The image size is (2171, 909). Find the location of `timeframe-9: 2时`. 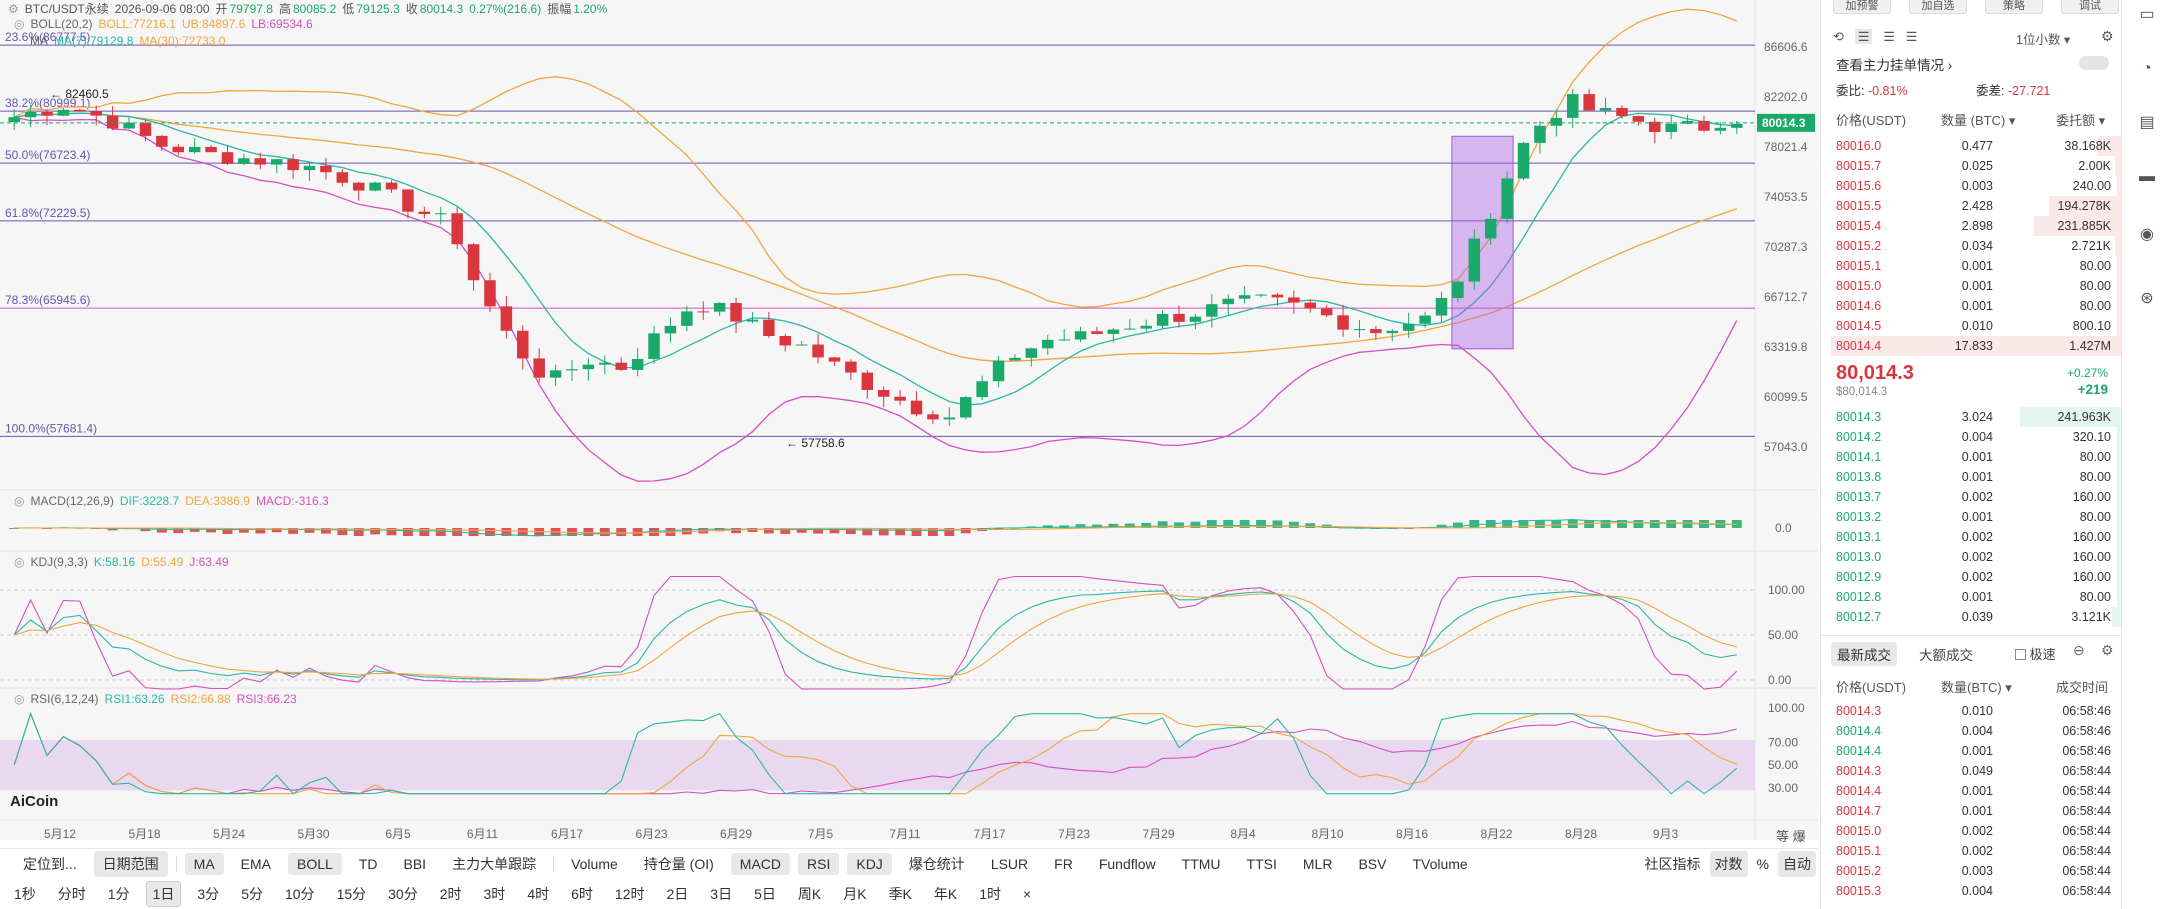

timeframe-9: 2时 is located at coordinates (450, 893).